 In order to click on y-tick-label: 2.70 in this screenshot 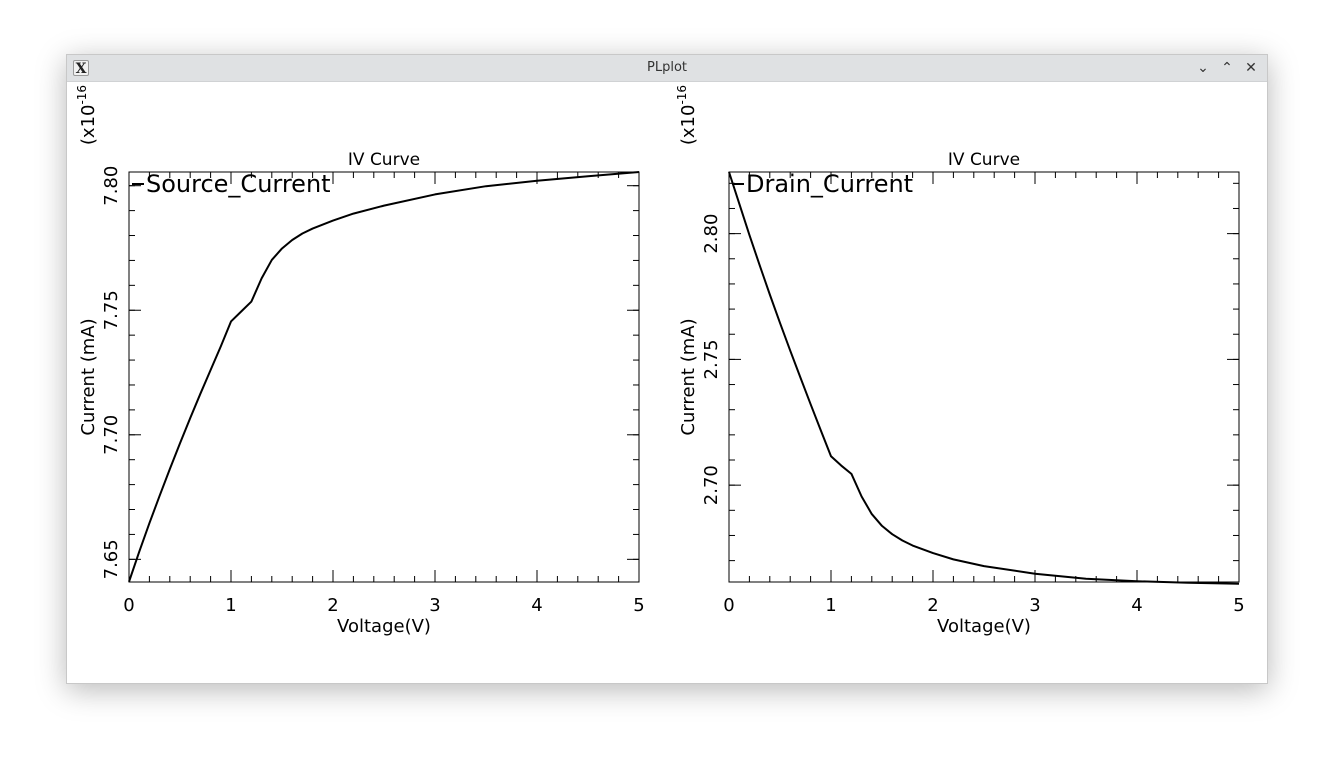, I will do `click(711, 485)`.